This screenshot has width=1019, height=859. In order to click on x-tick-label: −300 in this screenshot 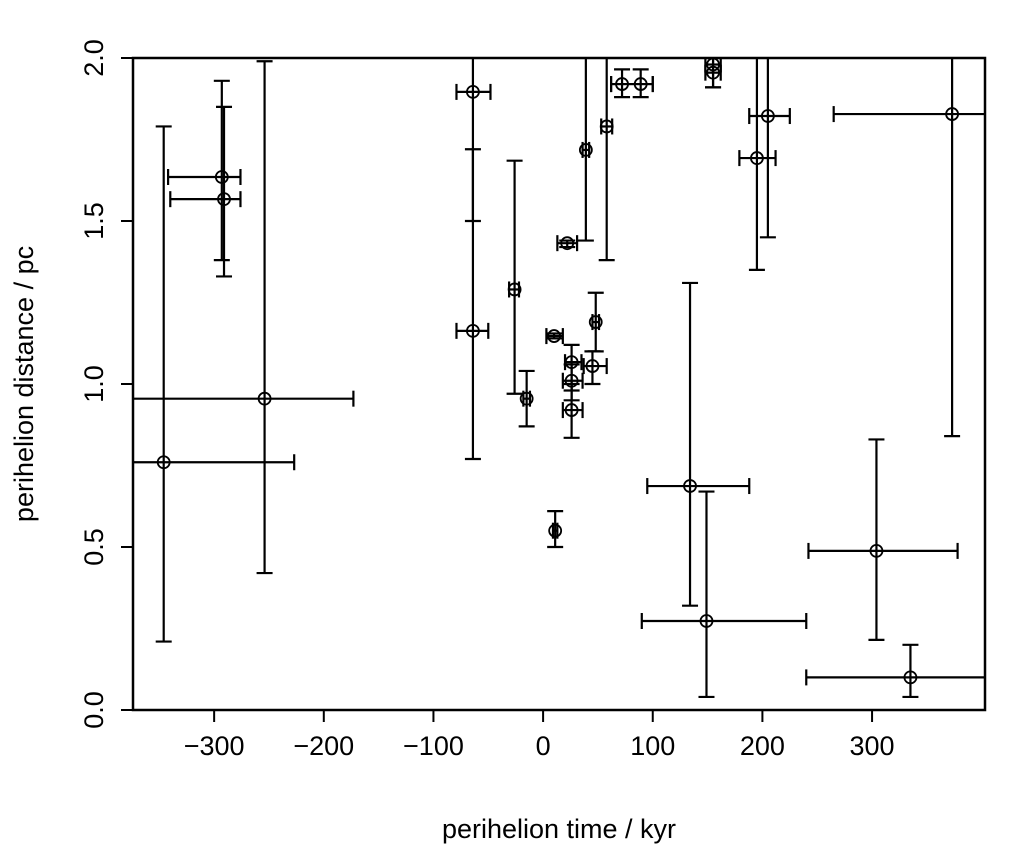, I will do `click(214, 746)`.